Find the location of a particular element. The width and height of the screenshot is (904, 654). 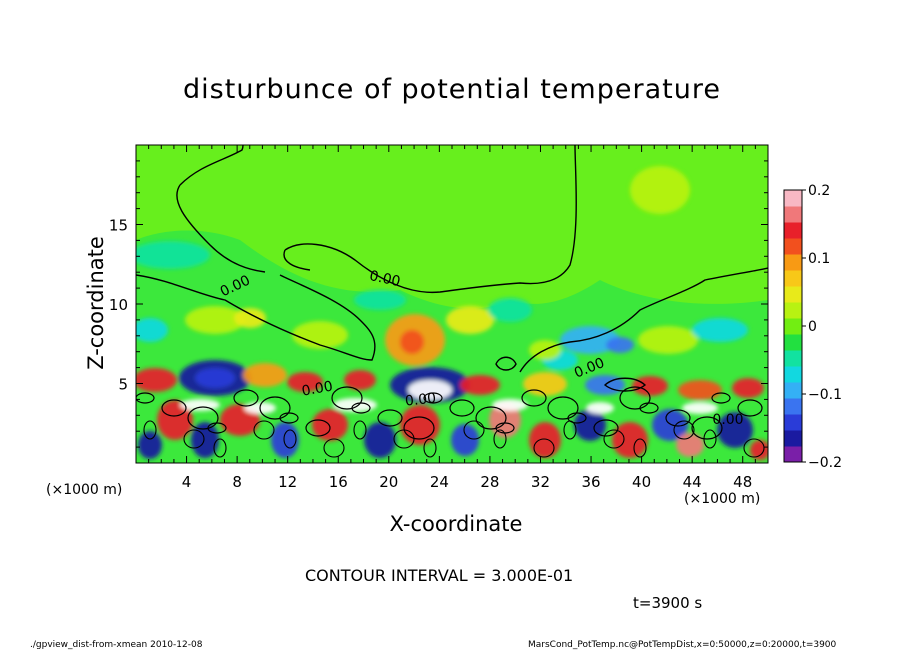

x-tick-label: 8 is located at coordinates (237, 482).